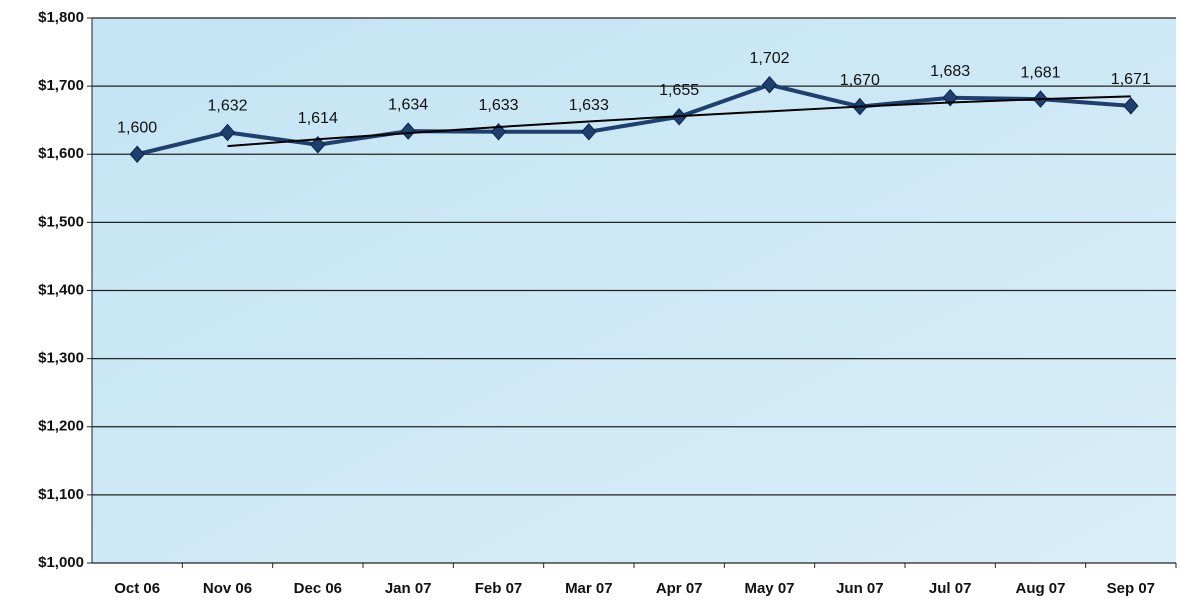 The height and width of the screenshot is (603, 1180). I want to click on data-label: 1,670, so click(860, 80).